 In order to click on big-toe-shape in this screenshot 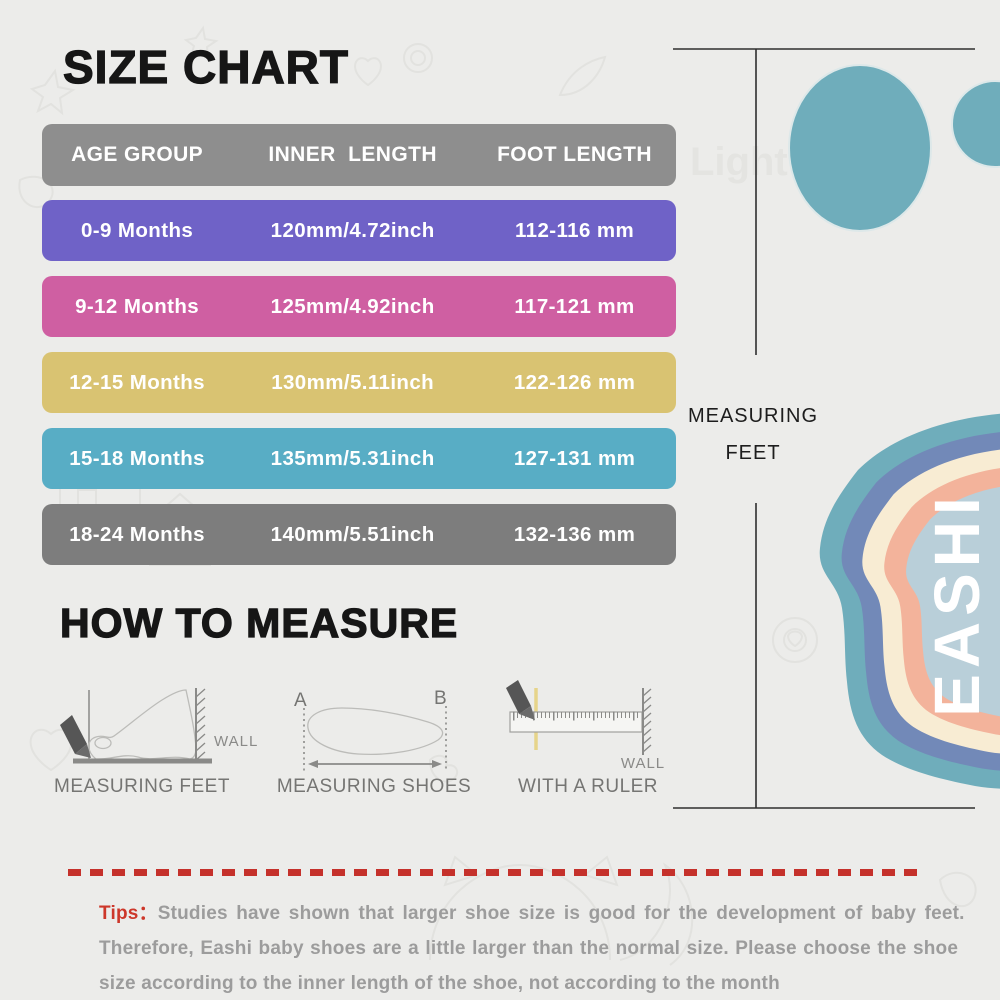, I will do `click(860, 148)`.